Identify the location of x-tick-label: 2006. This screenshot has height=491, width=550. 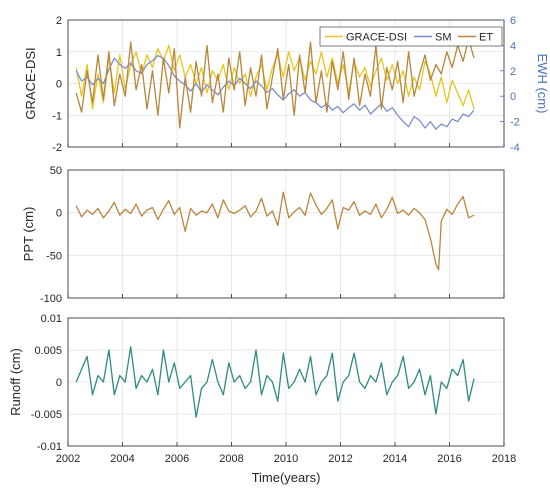
(177, 459).